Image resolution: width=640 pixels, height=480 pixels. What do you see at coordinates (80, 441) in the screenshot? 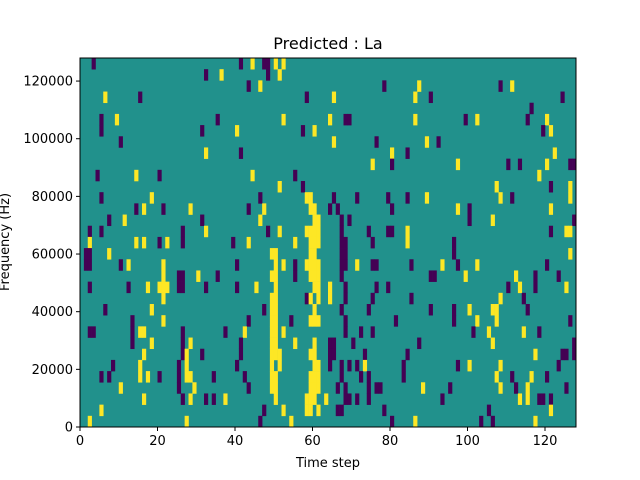
I see `x-tick-label: 0` at bounding box center [80, 441].